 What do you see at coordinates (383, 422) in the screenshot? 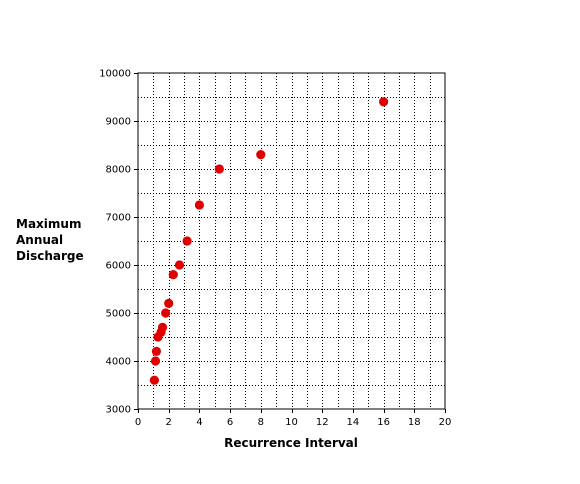
I see `x-tick-label: 16` at bounding box center [383, 422].